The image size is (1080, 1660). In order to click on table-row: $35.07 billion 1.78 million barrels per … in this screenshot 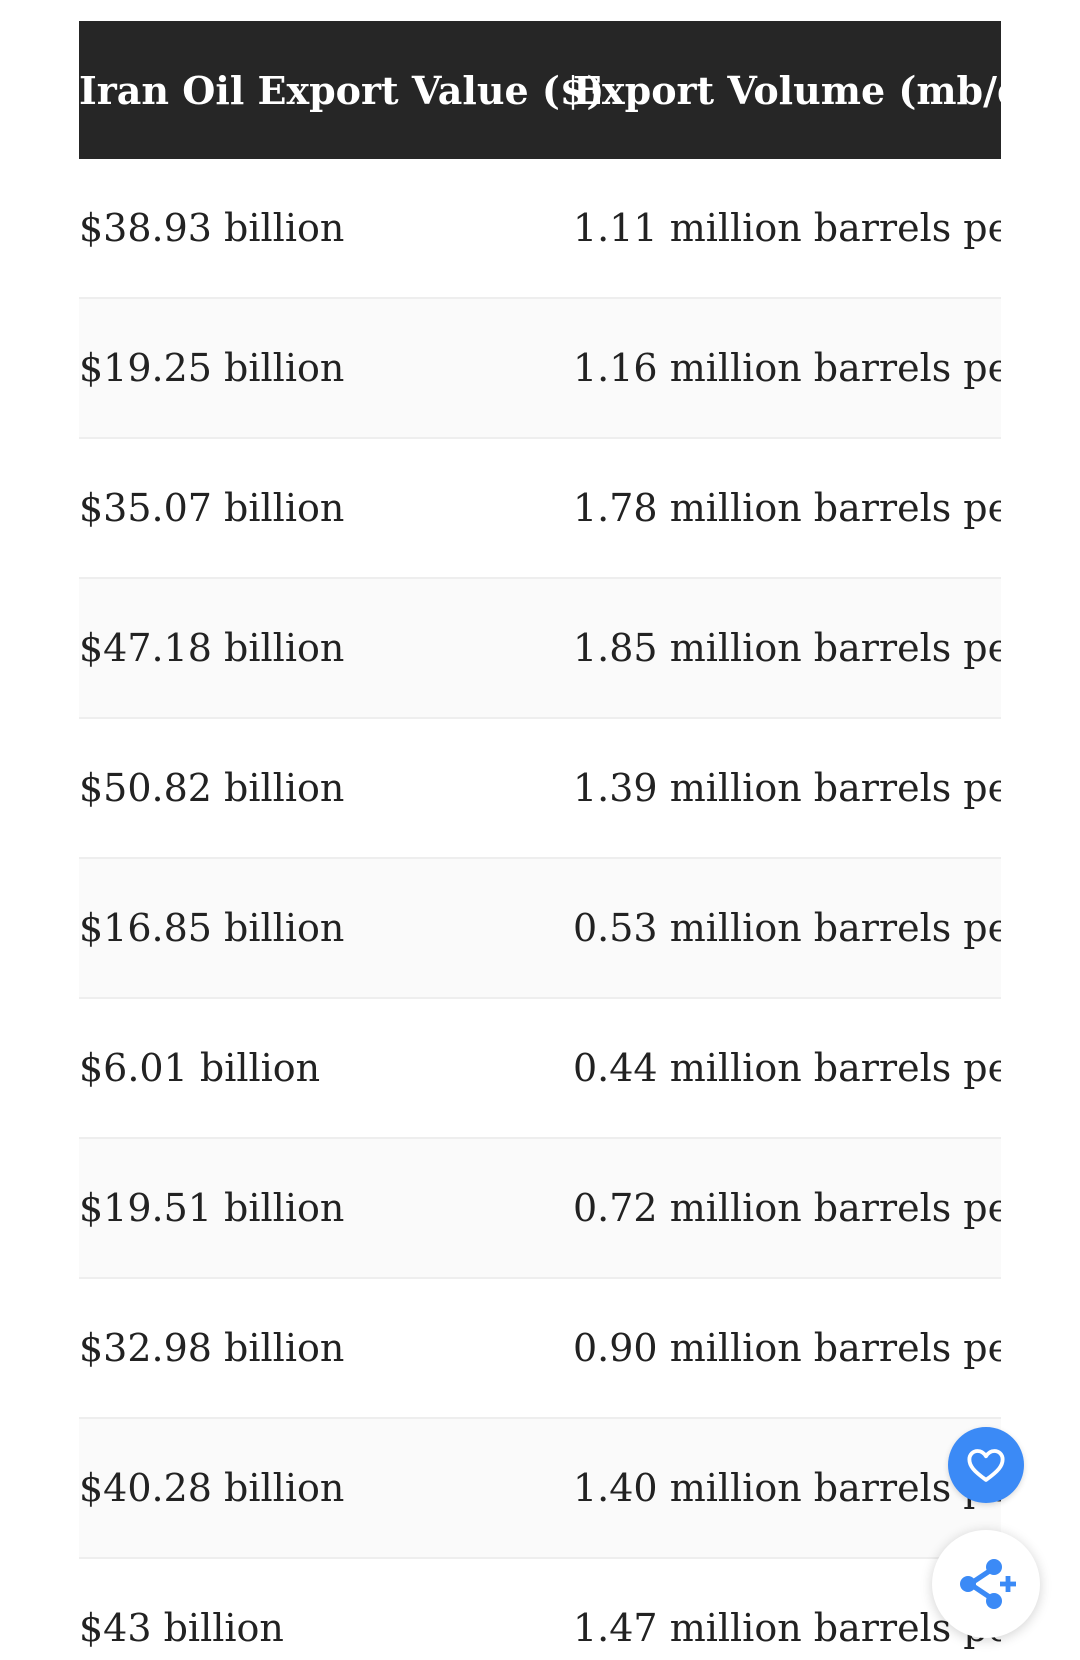, I will do `click(540, 507)`.